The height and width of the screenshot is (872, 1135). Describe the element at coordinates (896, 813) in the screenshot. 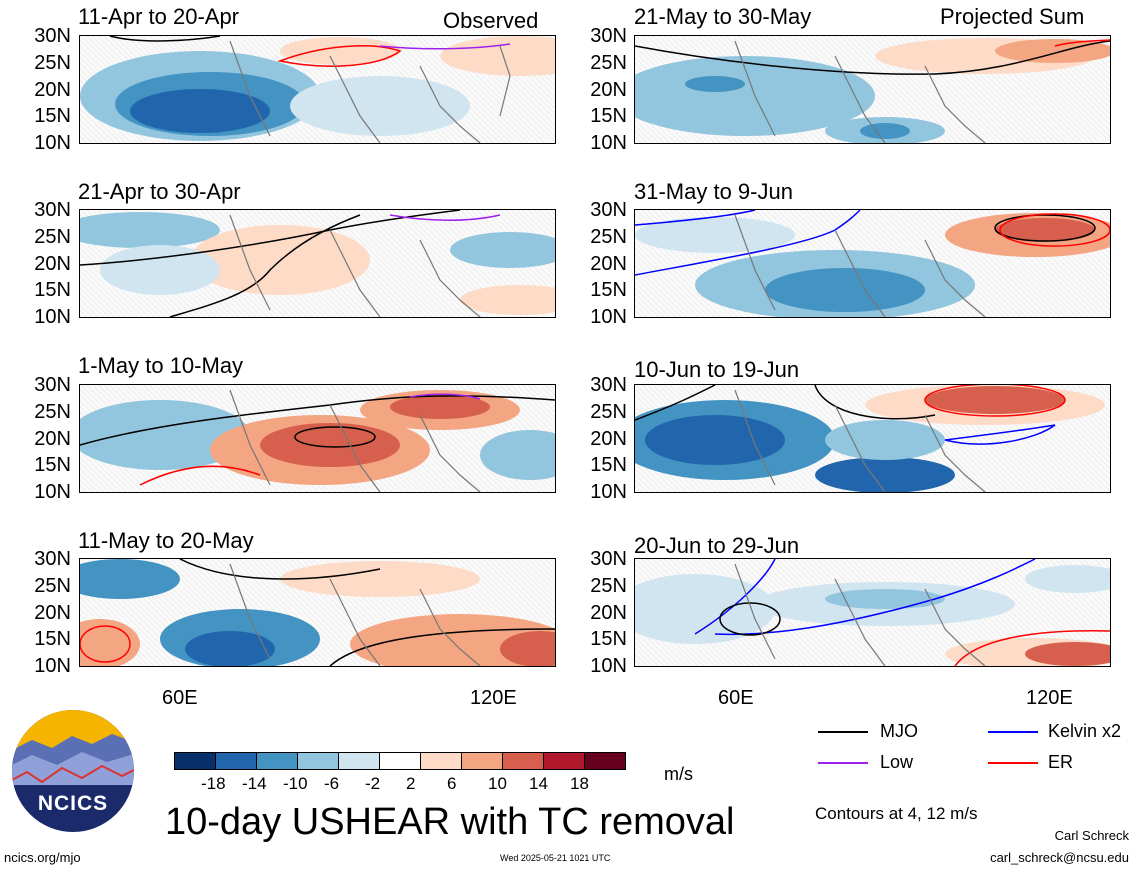

I see `contour-note: Contours at 4, 12 m/s` at that location.